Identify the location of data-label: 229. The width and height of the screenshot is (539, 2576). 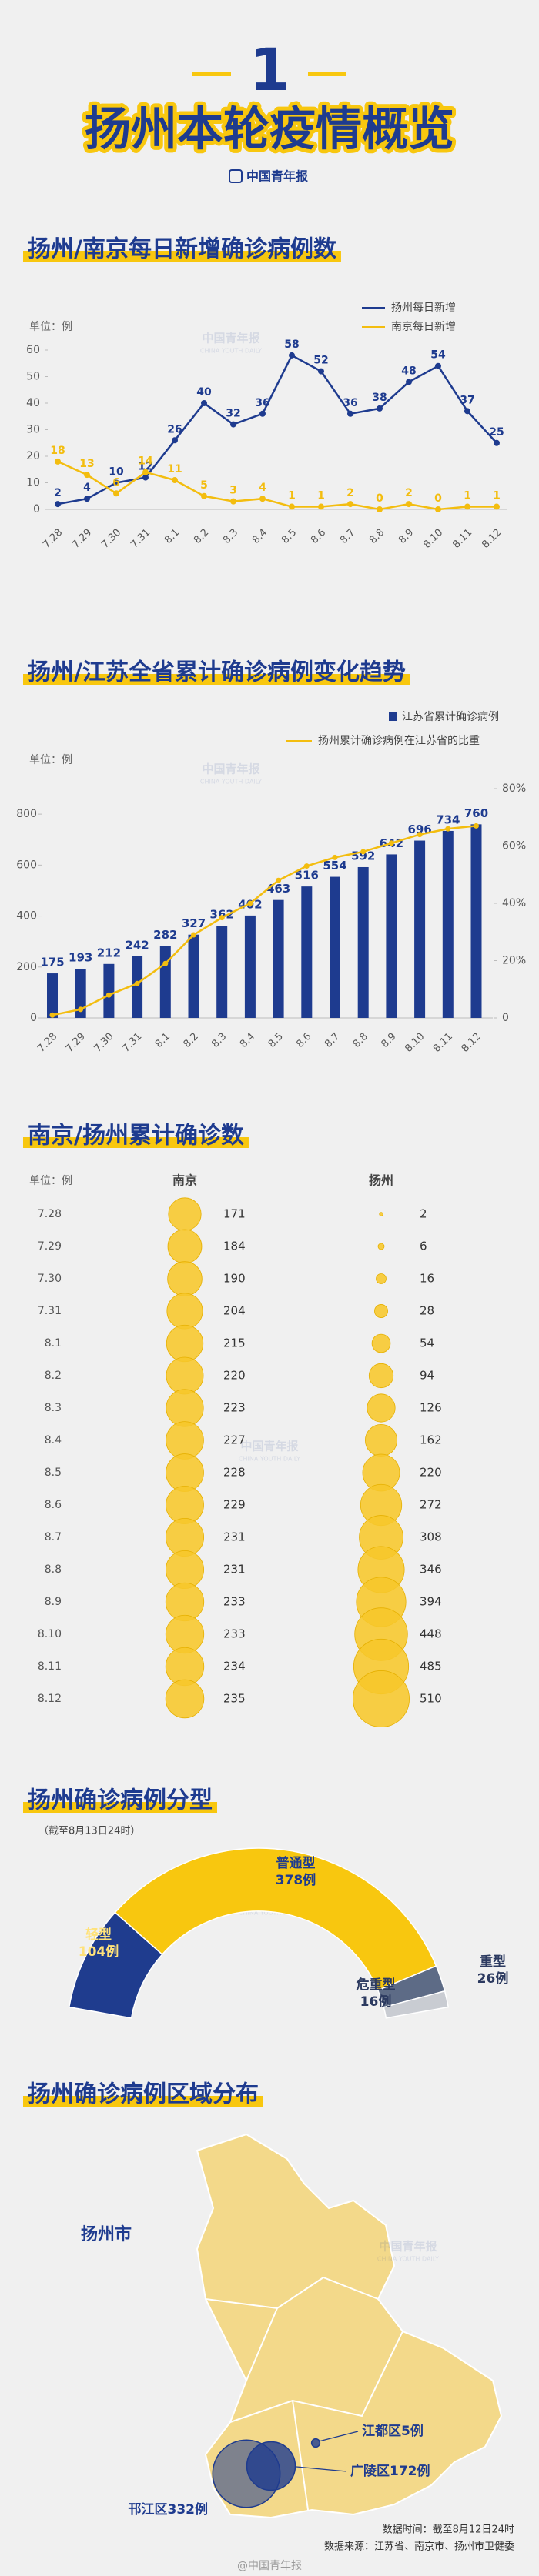
(235, 1505).